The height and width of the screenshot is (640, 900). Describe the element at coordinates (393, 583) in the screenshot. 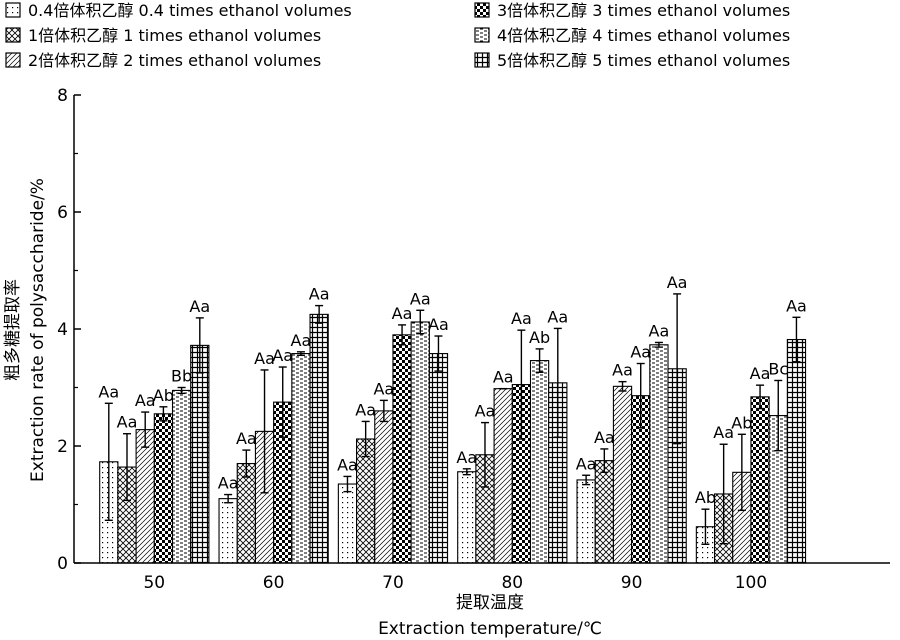

I see `x-tick-label: 70` at that location.